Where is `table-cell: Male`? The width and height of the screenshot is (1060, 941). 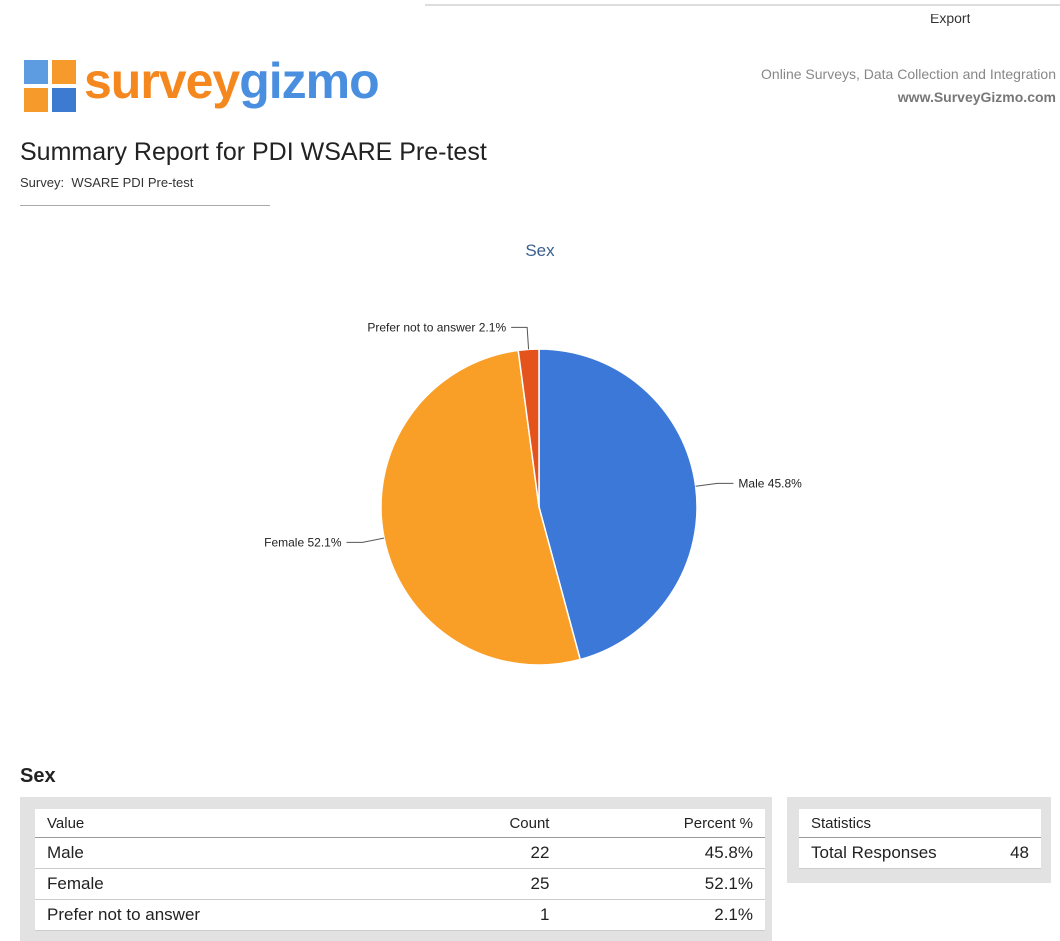 table-cell: Male is located at coordinates (228, 853).